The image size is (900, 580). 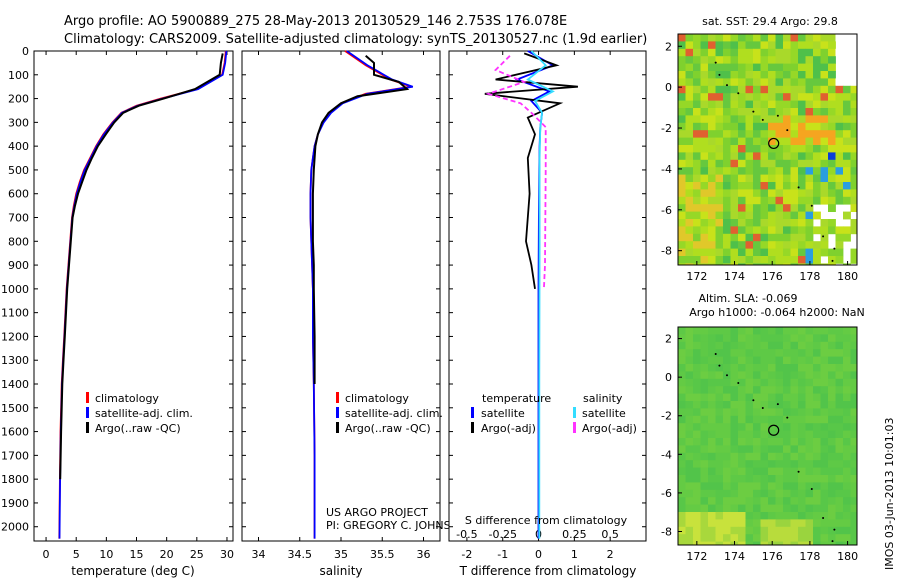 What do you see at coordinates (610, 534) in the screenshot?
I see `s-x-tick-label: 0.5` at bounding box center [610, 534].